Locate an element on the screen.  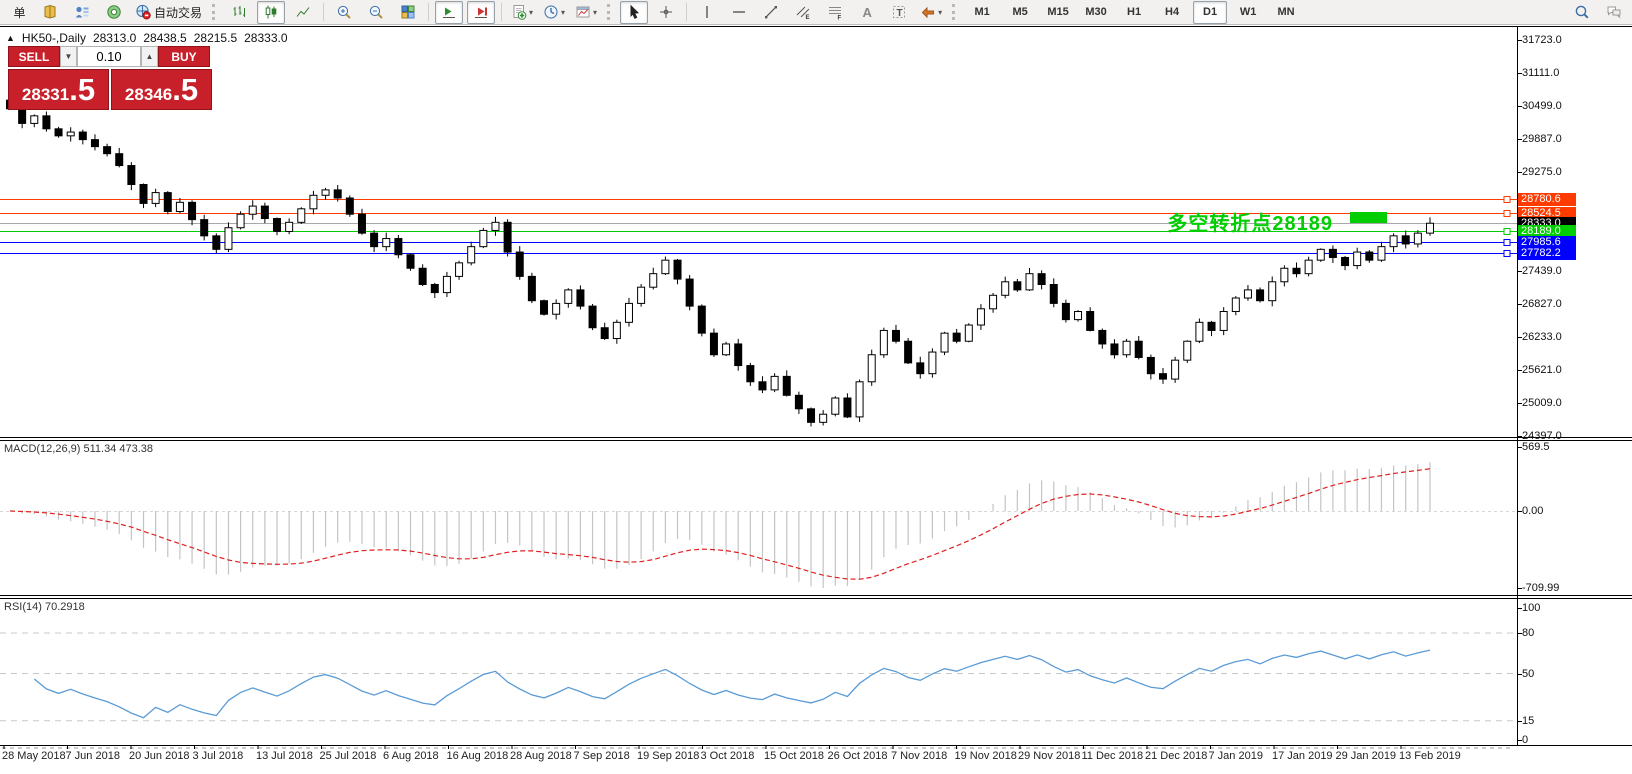
volume-input is located at coordinates (109, 56).